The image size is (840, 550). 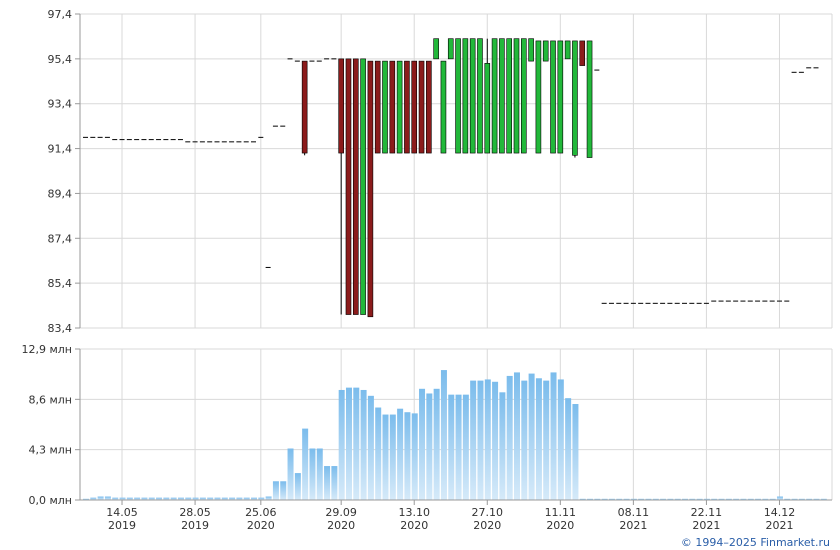 I want to click on x-tick-label-date: 14.12, so click(x=780, y=512).